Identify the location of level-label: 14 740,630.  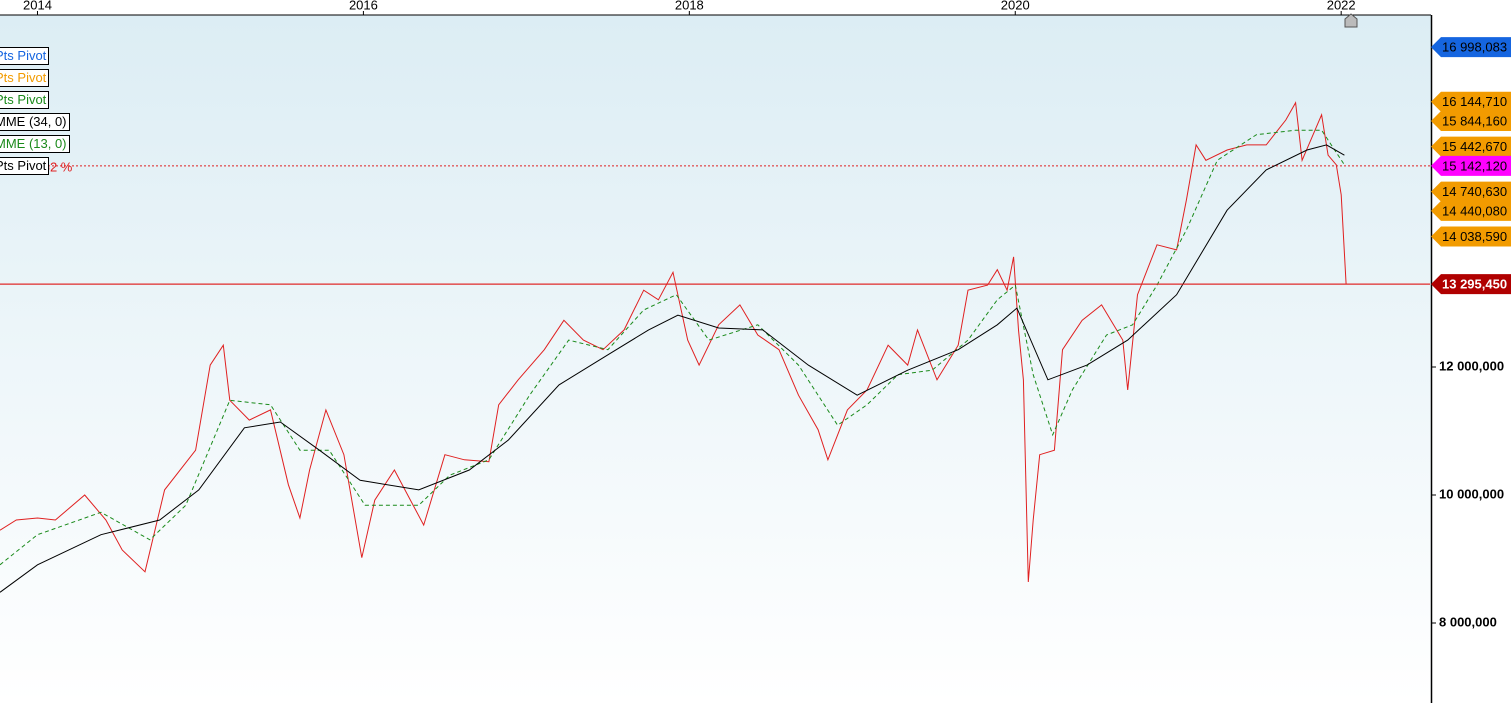
(1474, 191).